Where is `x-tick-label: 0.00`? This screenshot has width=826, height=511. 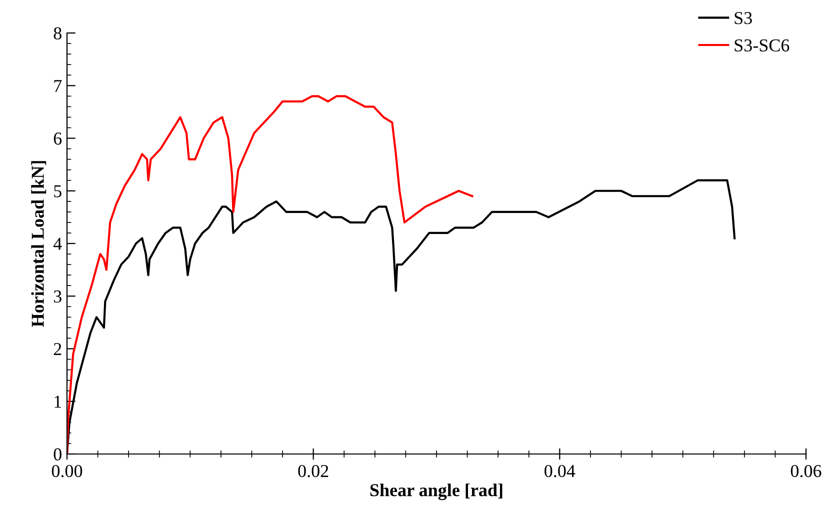 x-tick-label: 0.00 is located at coordinates (67, 471).